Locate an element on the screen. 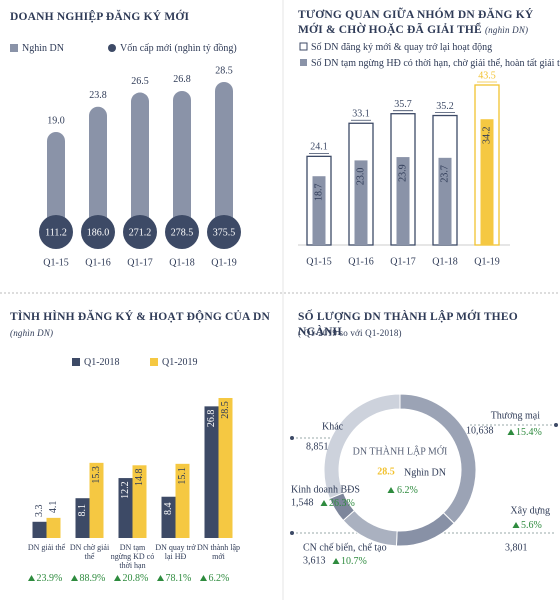 The width and height of the screenshot is (560, 600). chart-title: TÌNH HÌNH ĐĂNG KÝ & HOẠT ĐỘNG CỦA DN is located at coordinates (140, 317).